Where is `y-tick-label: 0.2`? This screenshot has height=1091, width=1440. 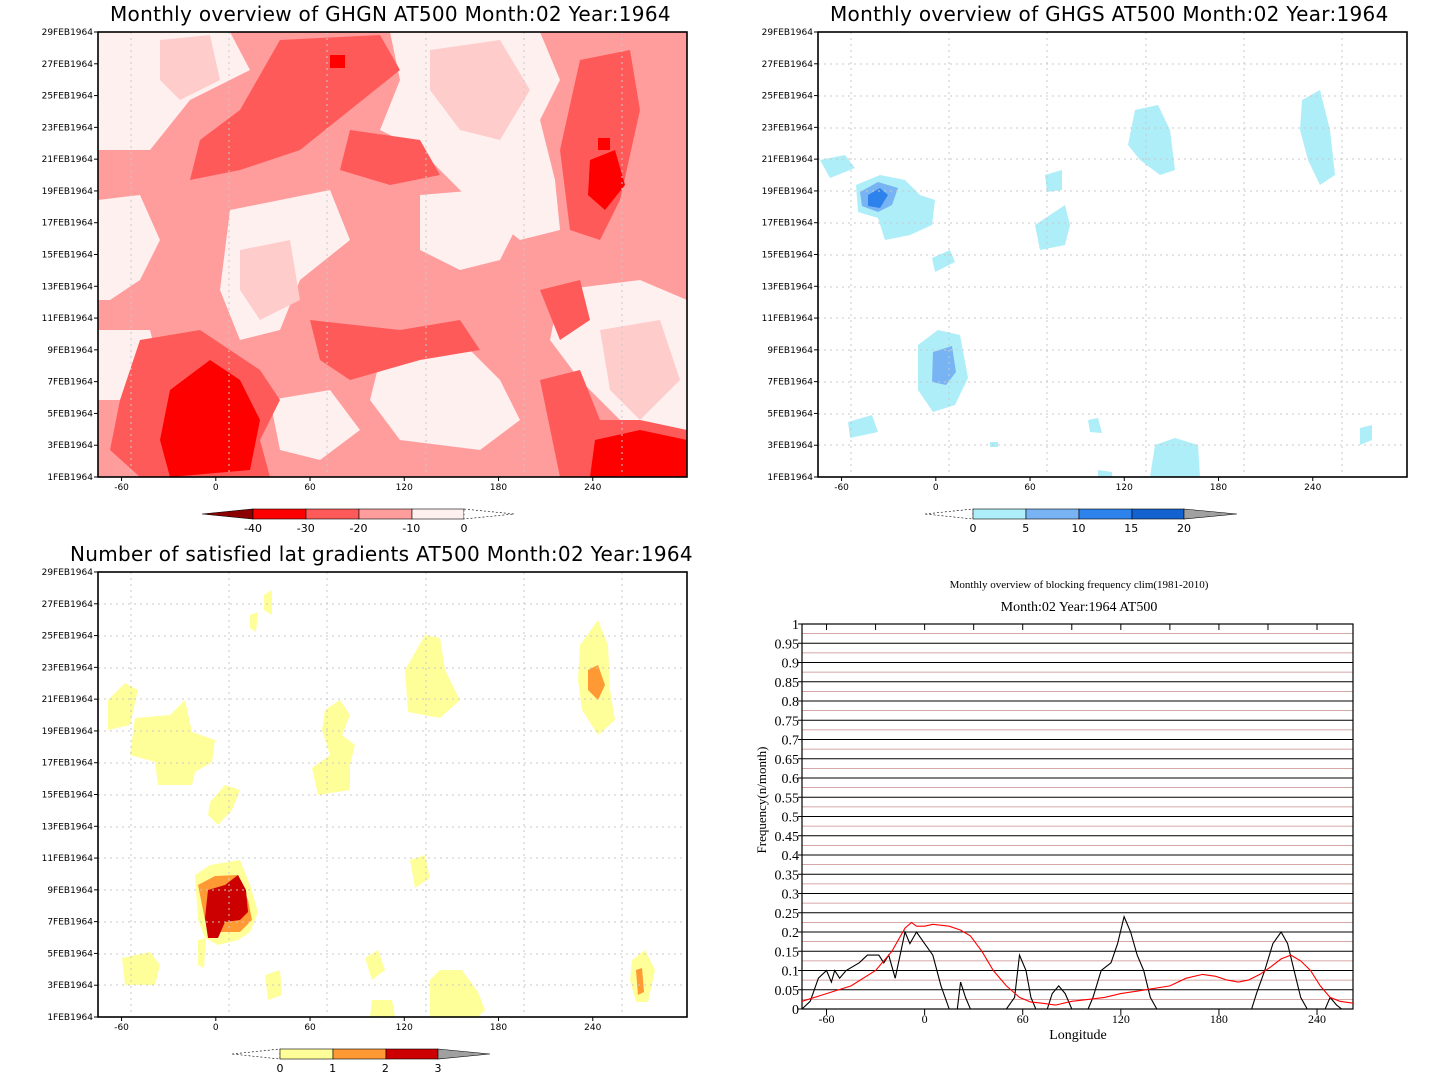
y-tick-label: 0.2 is located at coordinates (791, 933).